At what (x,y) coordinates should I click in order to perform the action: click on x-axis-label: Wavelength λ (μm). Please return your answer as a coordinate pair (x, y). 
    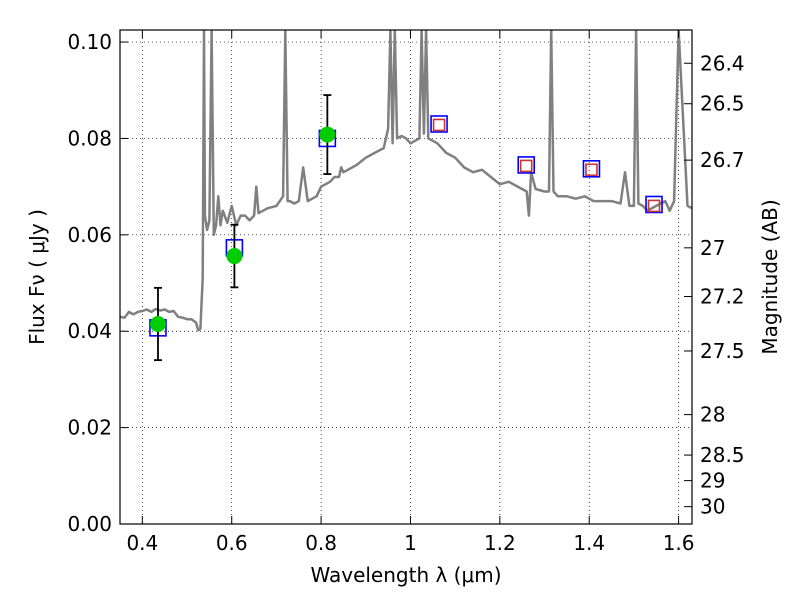
    Looking at the image, I should click on (405, 575).